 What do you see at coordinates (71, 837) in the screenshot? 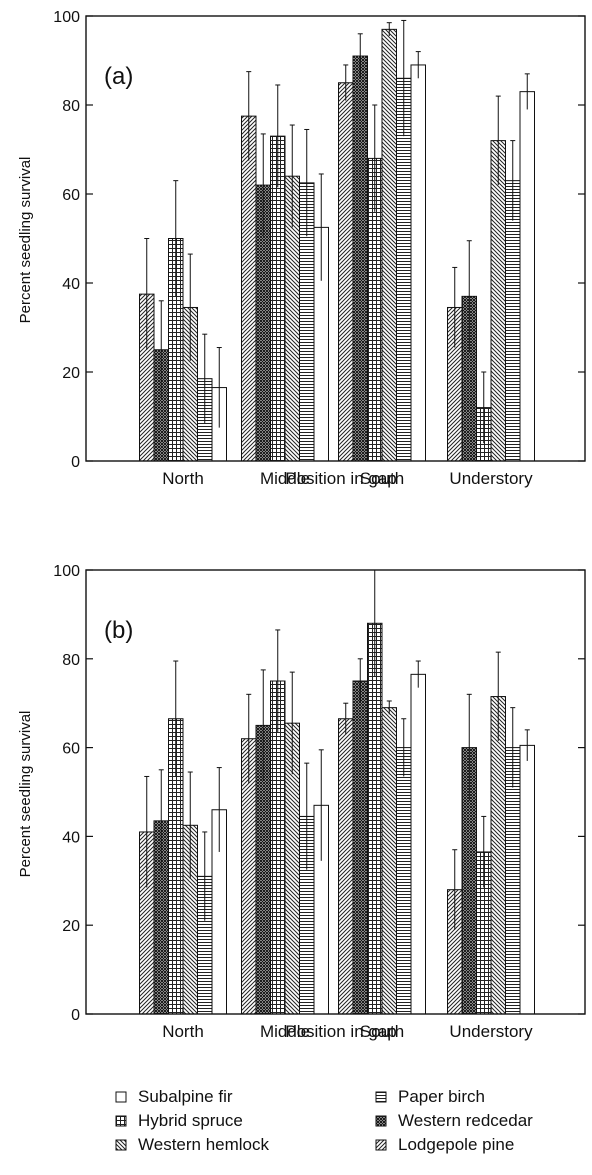
I see `y-tick-label-b-40: 40` at bounding box center [71, 837].